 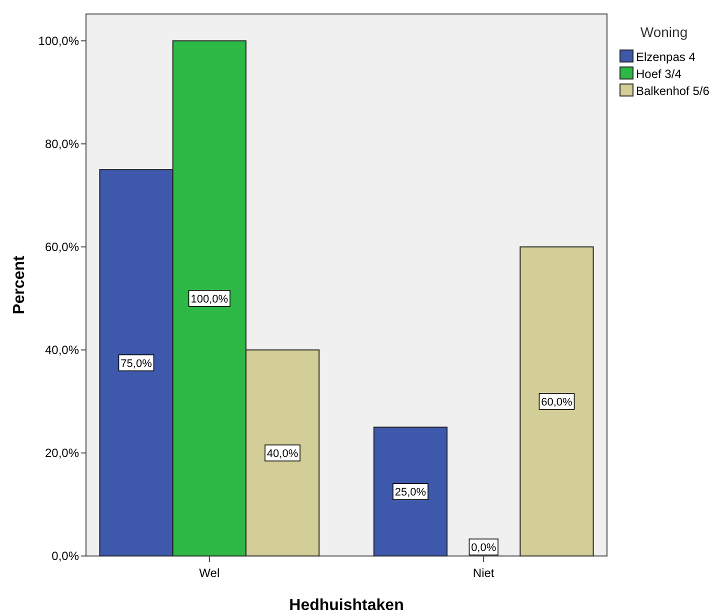 I want to click on y-tick-label: 20,0%, so click(x=62, y=453).